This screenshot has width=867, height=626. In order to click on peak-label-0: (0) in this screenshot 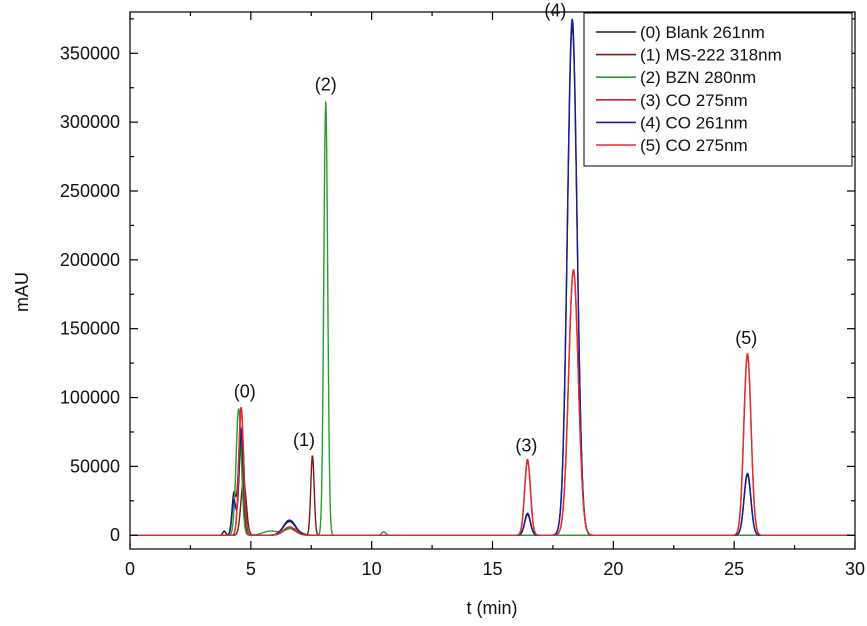, I will do `click(245, 392)`.